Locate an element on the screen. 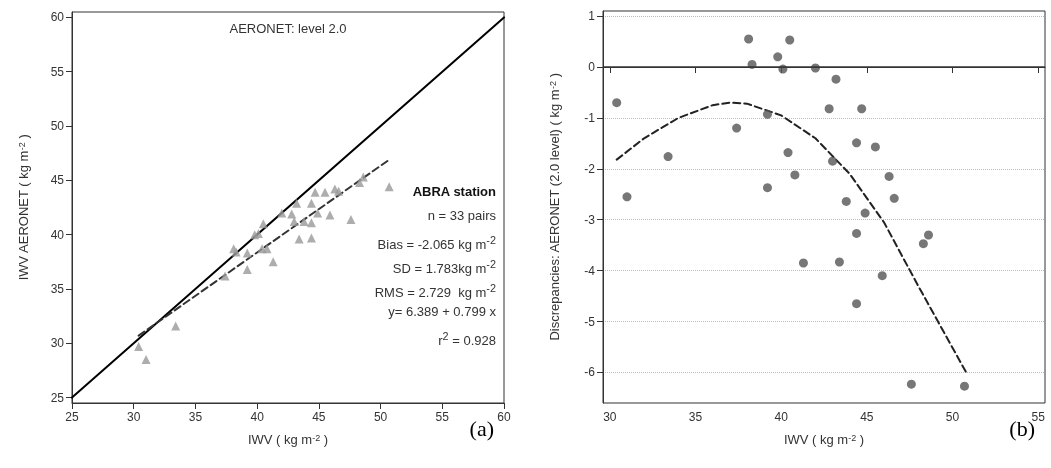 This screenshot has width=1051, height=468. y-tick-label: 35 is located at coordinates (57, 288).